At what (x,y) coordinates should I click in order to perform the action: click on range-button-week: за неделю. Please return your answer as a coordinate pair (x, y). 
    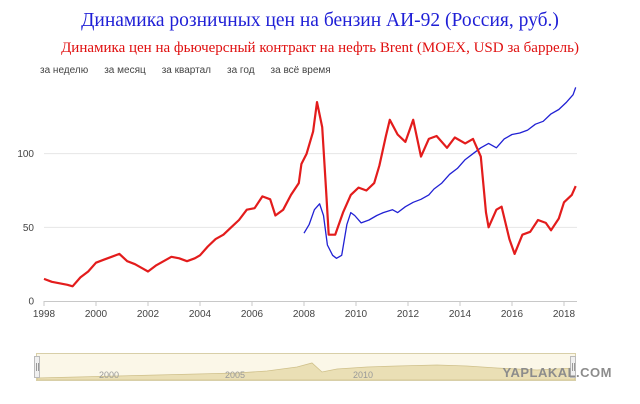
    Looking at the image, I should click on (64, 70).